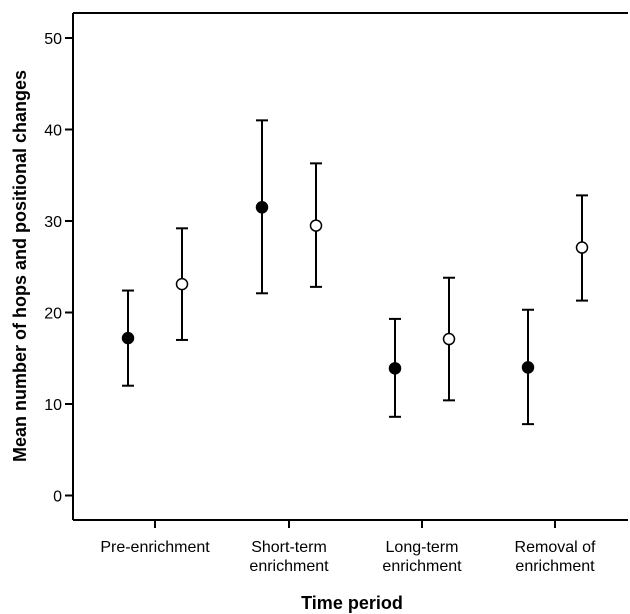 The height and width of the screenshot is (614, 630). I want to click on y-tick-label: 50, so click(53, 39).